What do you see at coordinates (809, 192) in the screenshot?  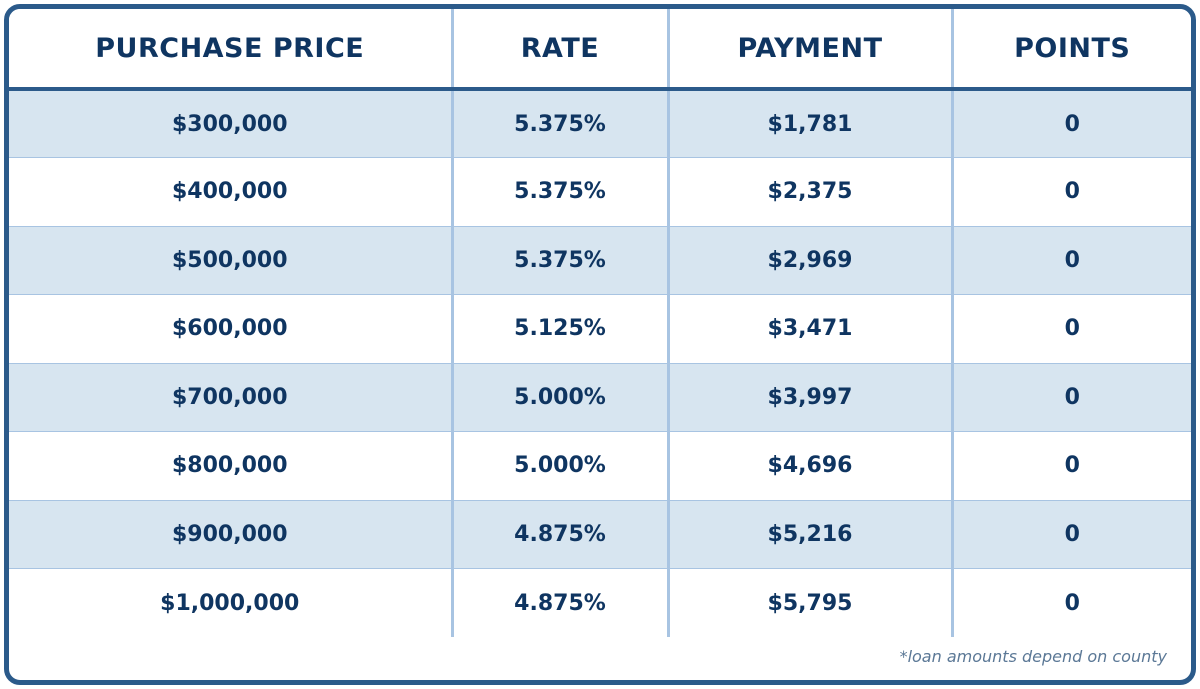 I see `cell-payment: $2,375` at bounding box center [809, 192].